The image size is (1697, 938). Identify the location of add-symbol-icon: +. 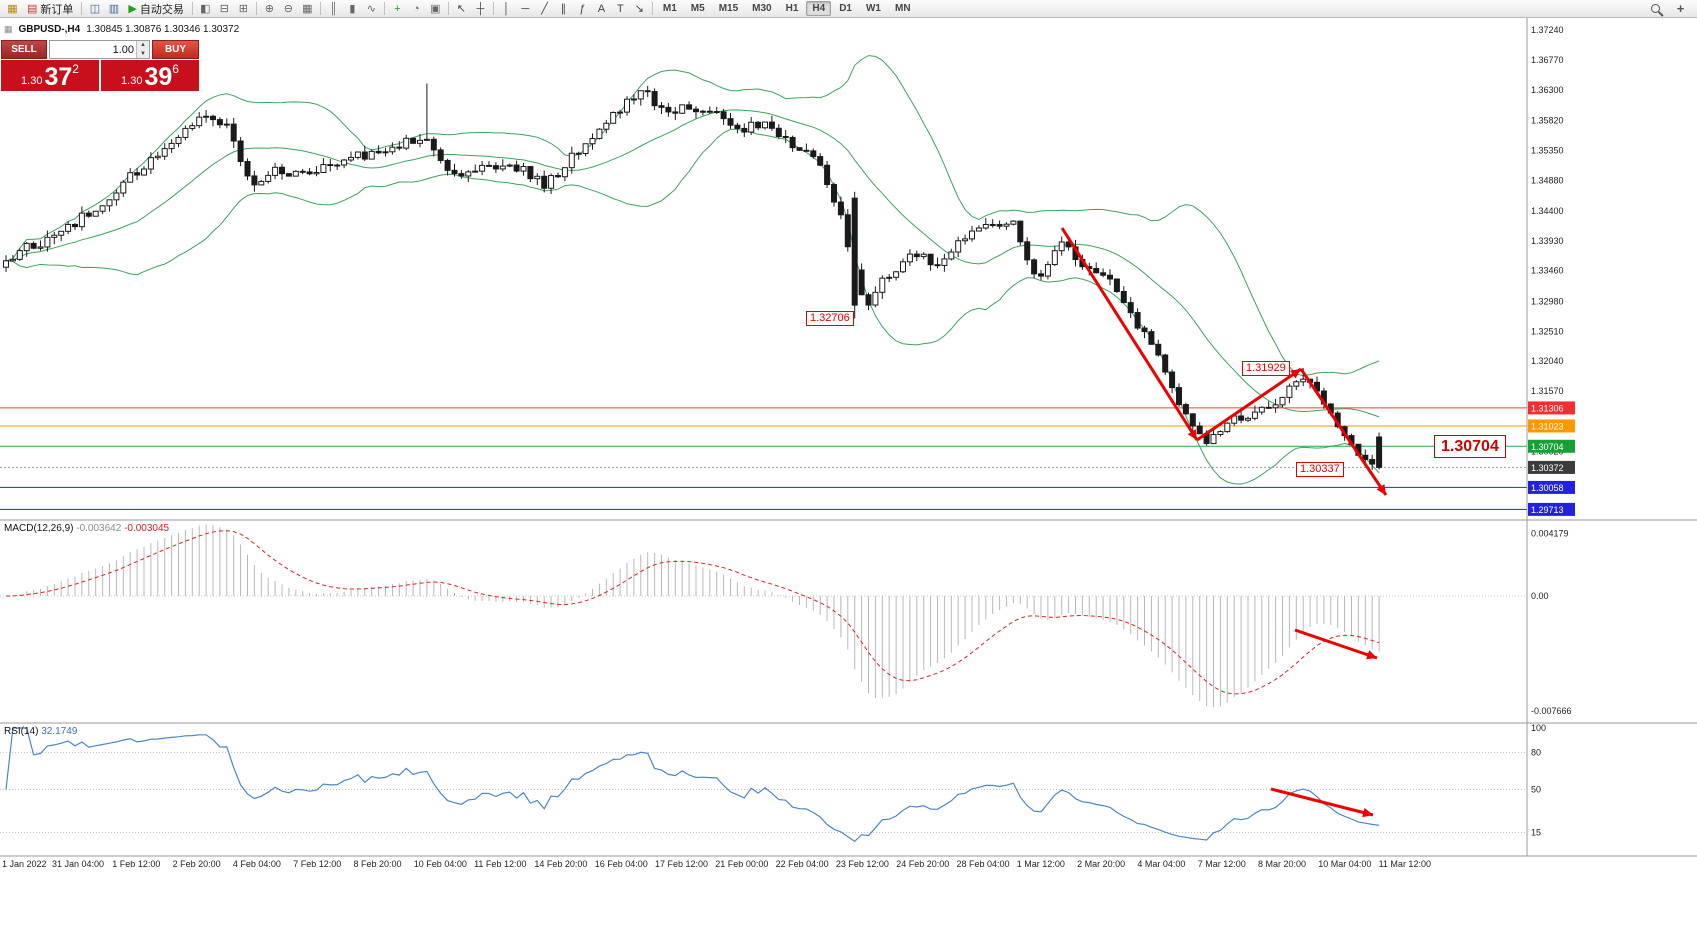
(1680, 9).